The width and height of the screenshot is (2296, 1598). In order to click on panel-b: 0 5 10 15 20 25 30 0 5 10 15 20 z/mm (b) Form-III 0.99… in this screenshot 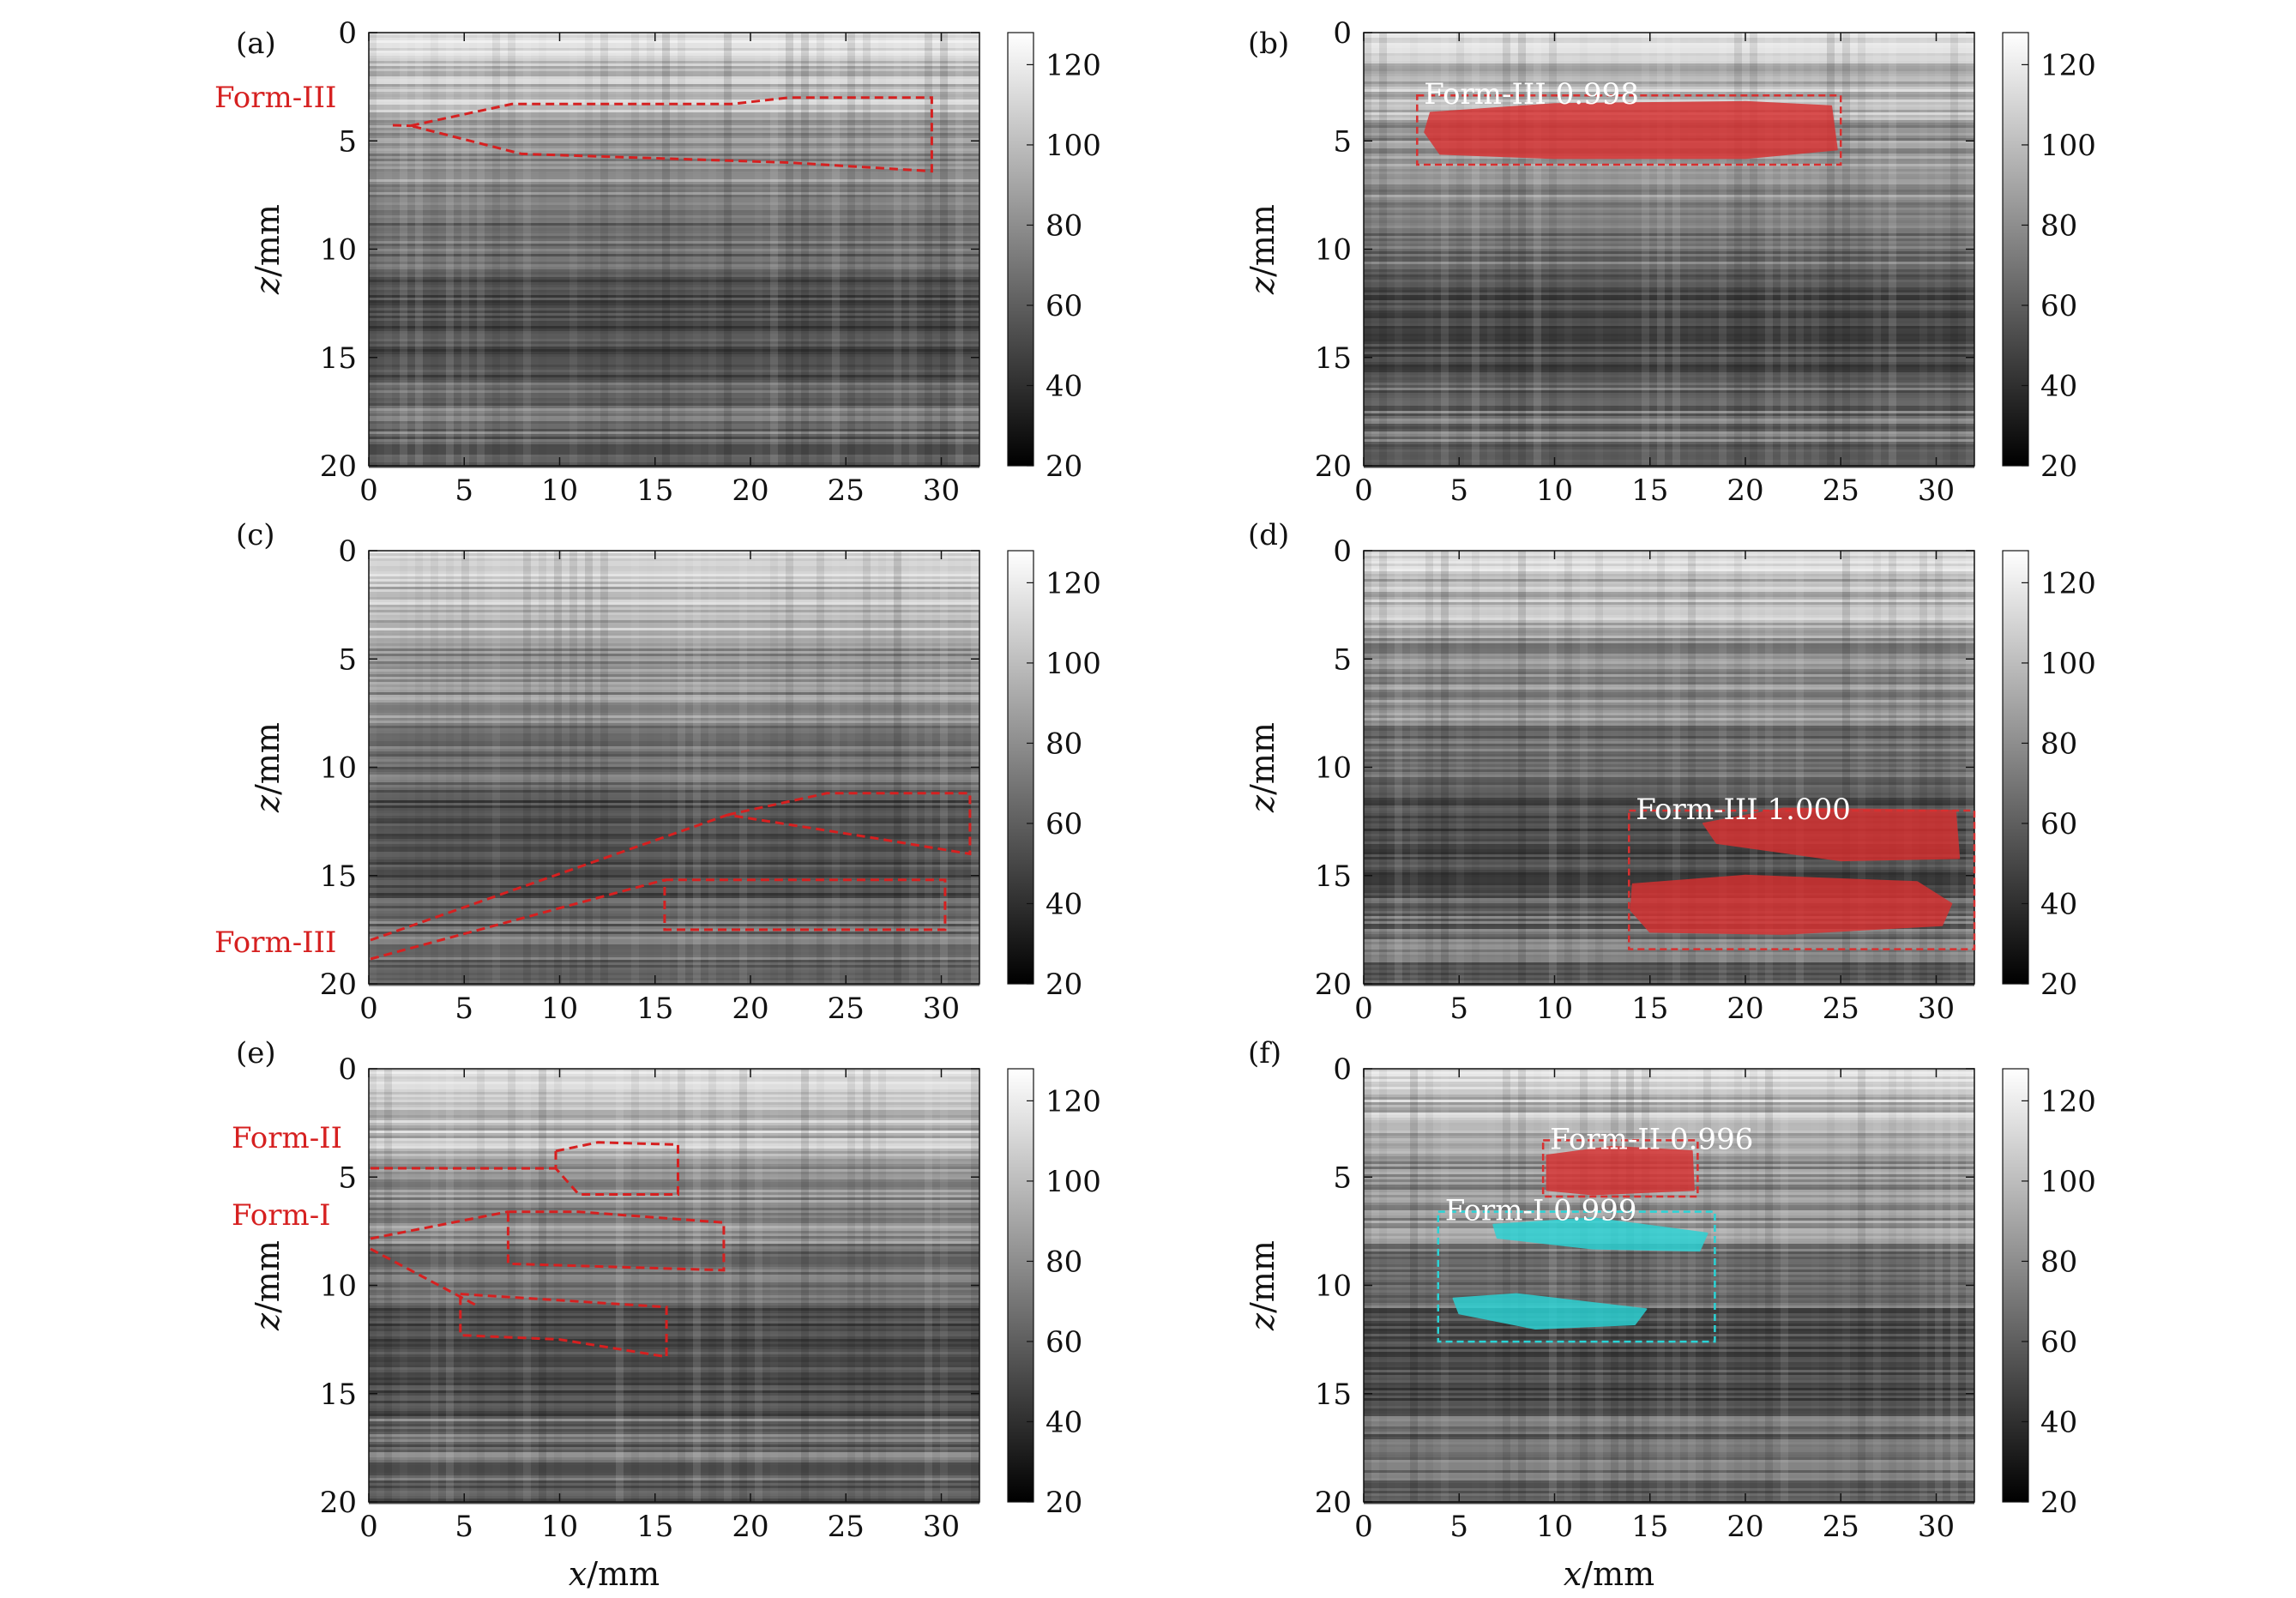, I will do `click(1670, 262)`.